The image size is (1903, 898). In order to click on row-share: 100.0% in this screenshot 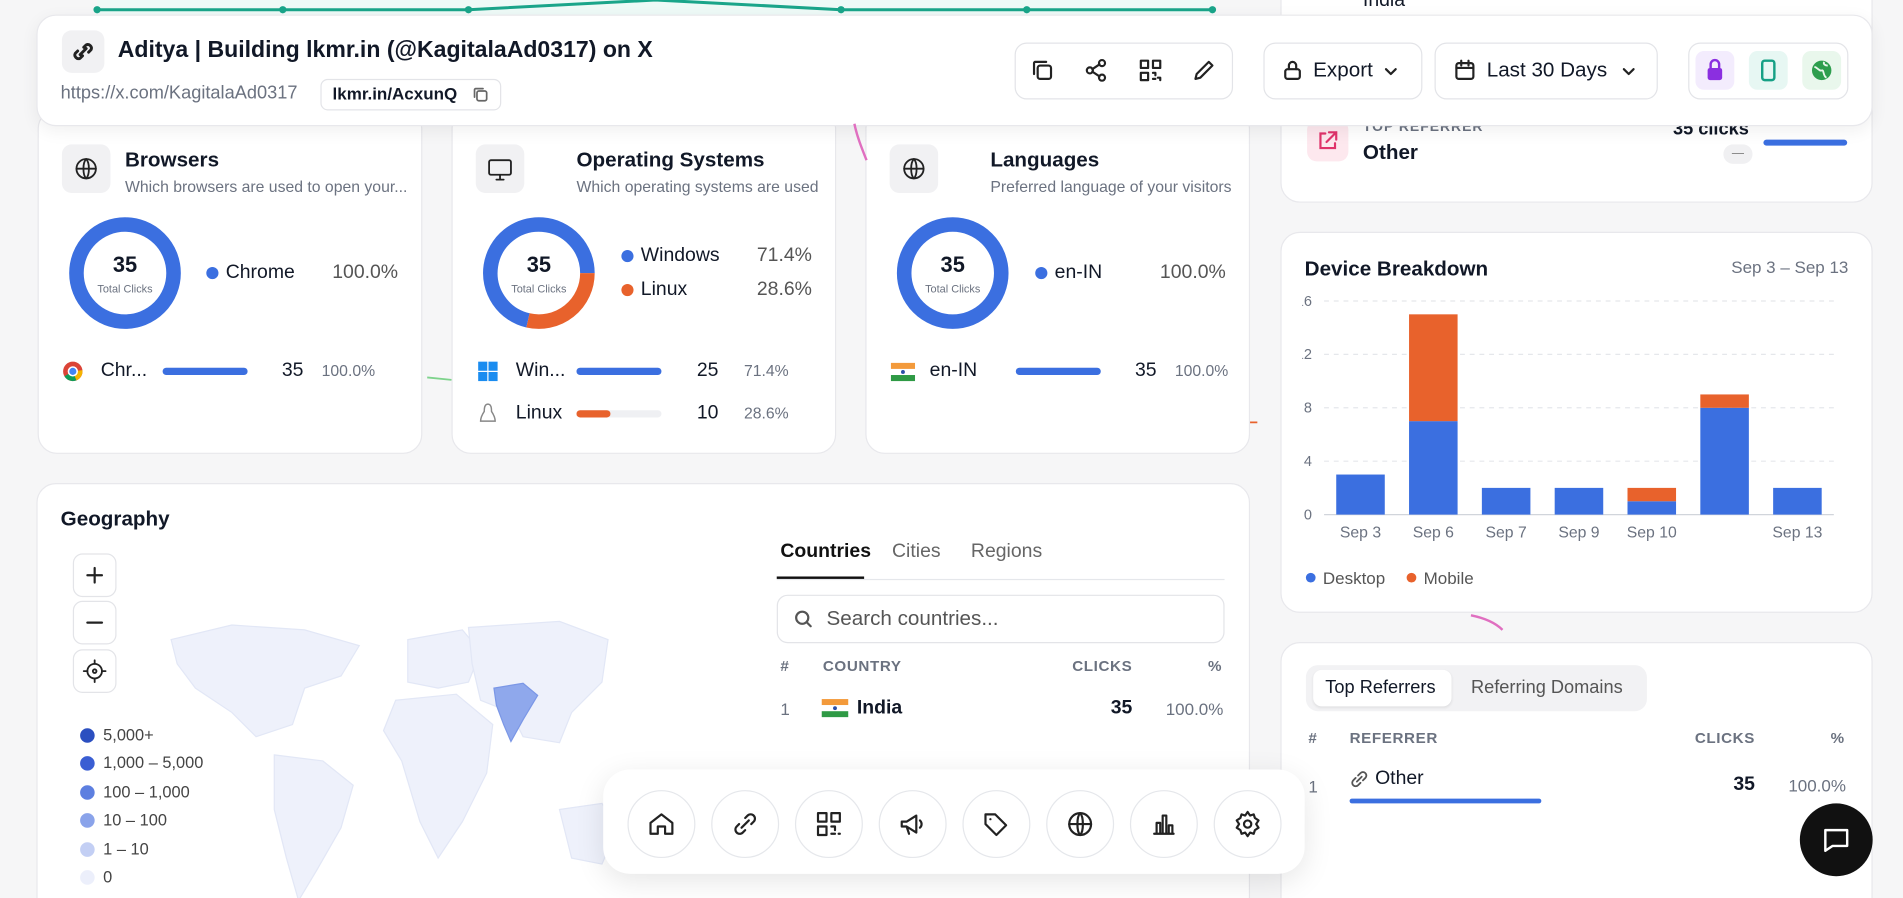, I will do `click(348, 370)`.